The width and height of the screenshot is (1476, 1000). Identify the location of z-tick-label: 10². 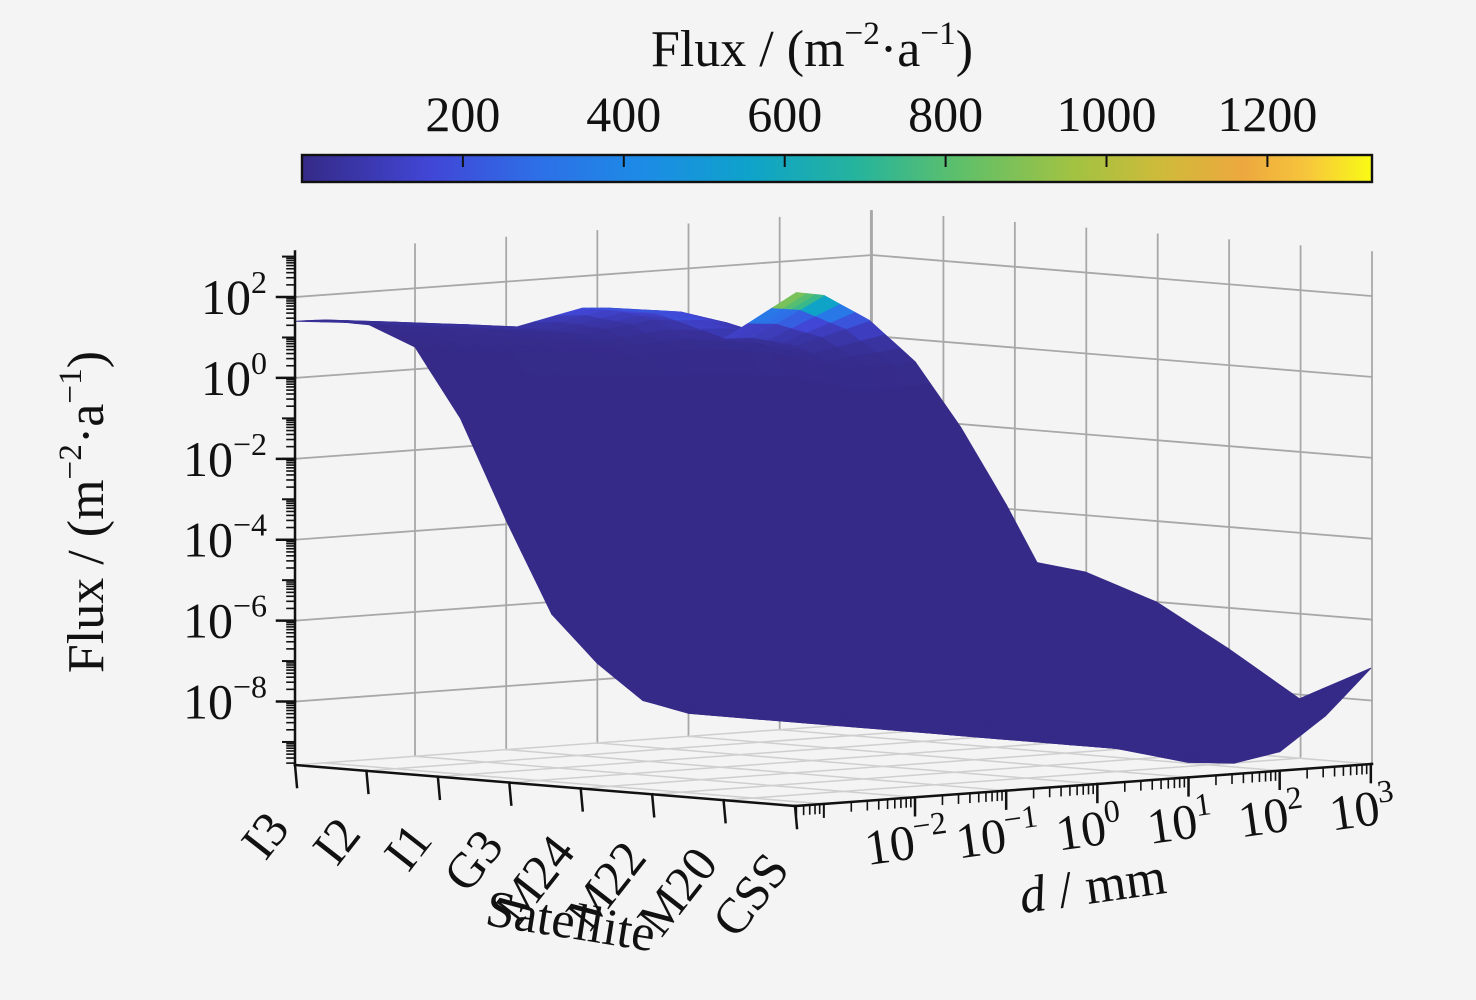
(234, 294).